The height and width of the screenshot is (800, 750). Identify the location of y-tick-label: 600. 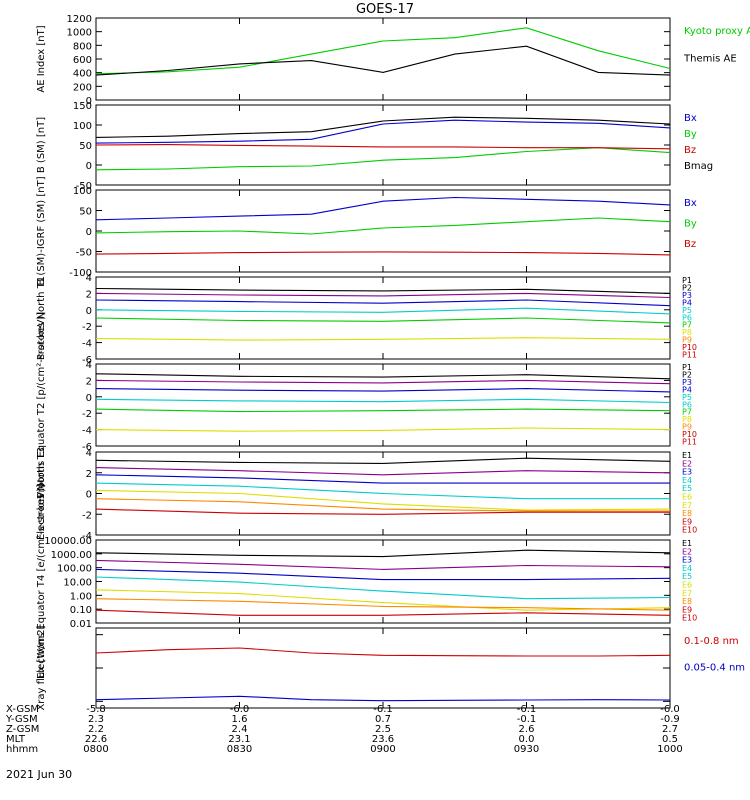
(82, 60).